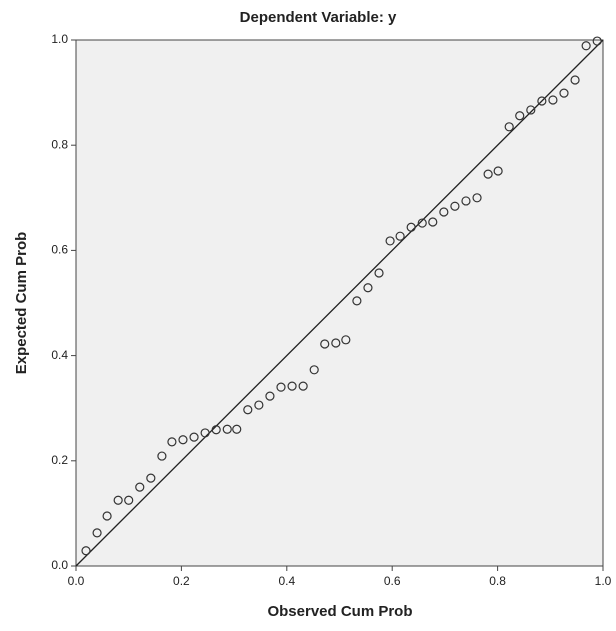  I want to click on y-axis-label: Expected Cum Prob, so click(21, 303).